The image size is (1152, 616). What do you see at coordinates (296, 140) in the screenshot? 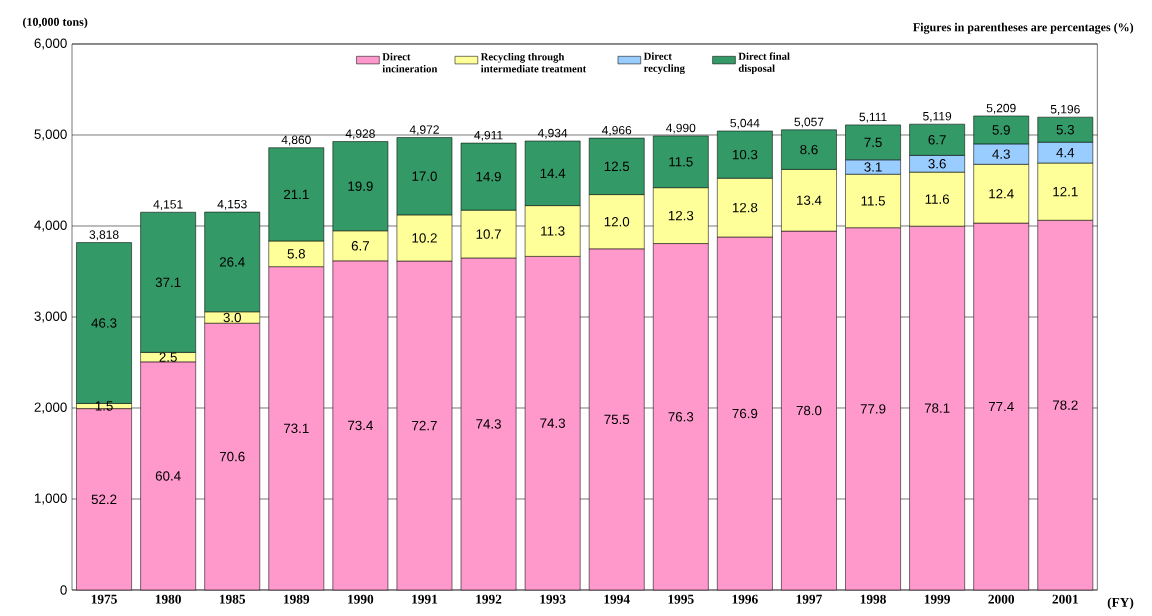
I see `total-label: 4,860` at bounding box center [296, 140].